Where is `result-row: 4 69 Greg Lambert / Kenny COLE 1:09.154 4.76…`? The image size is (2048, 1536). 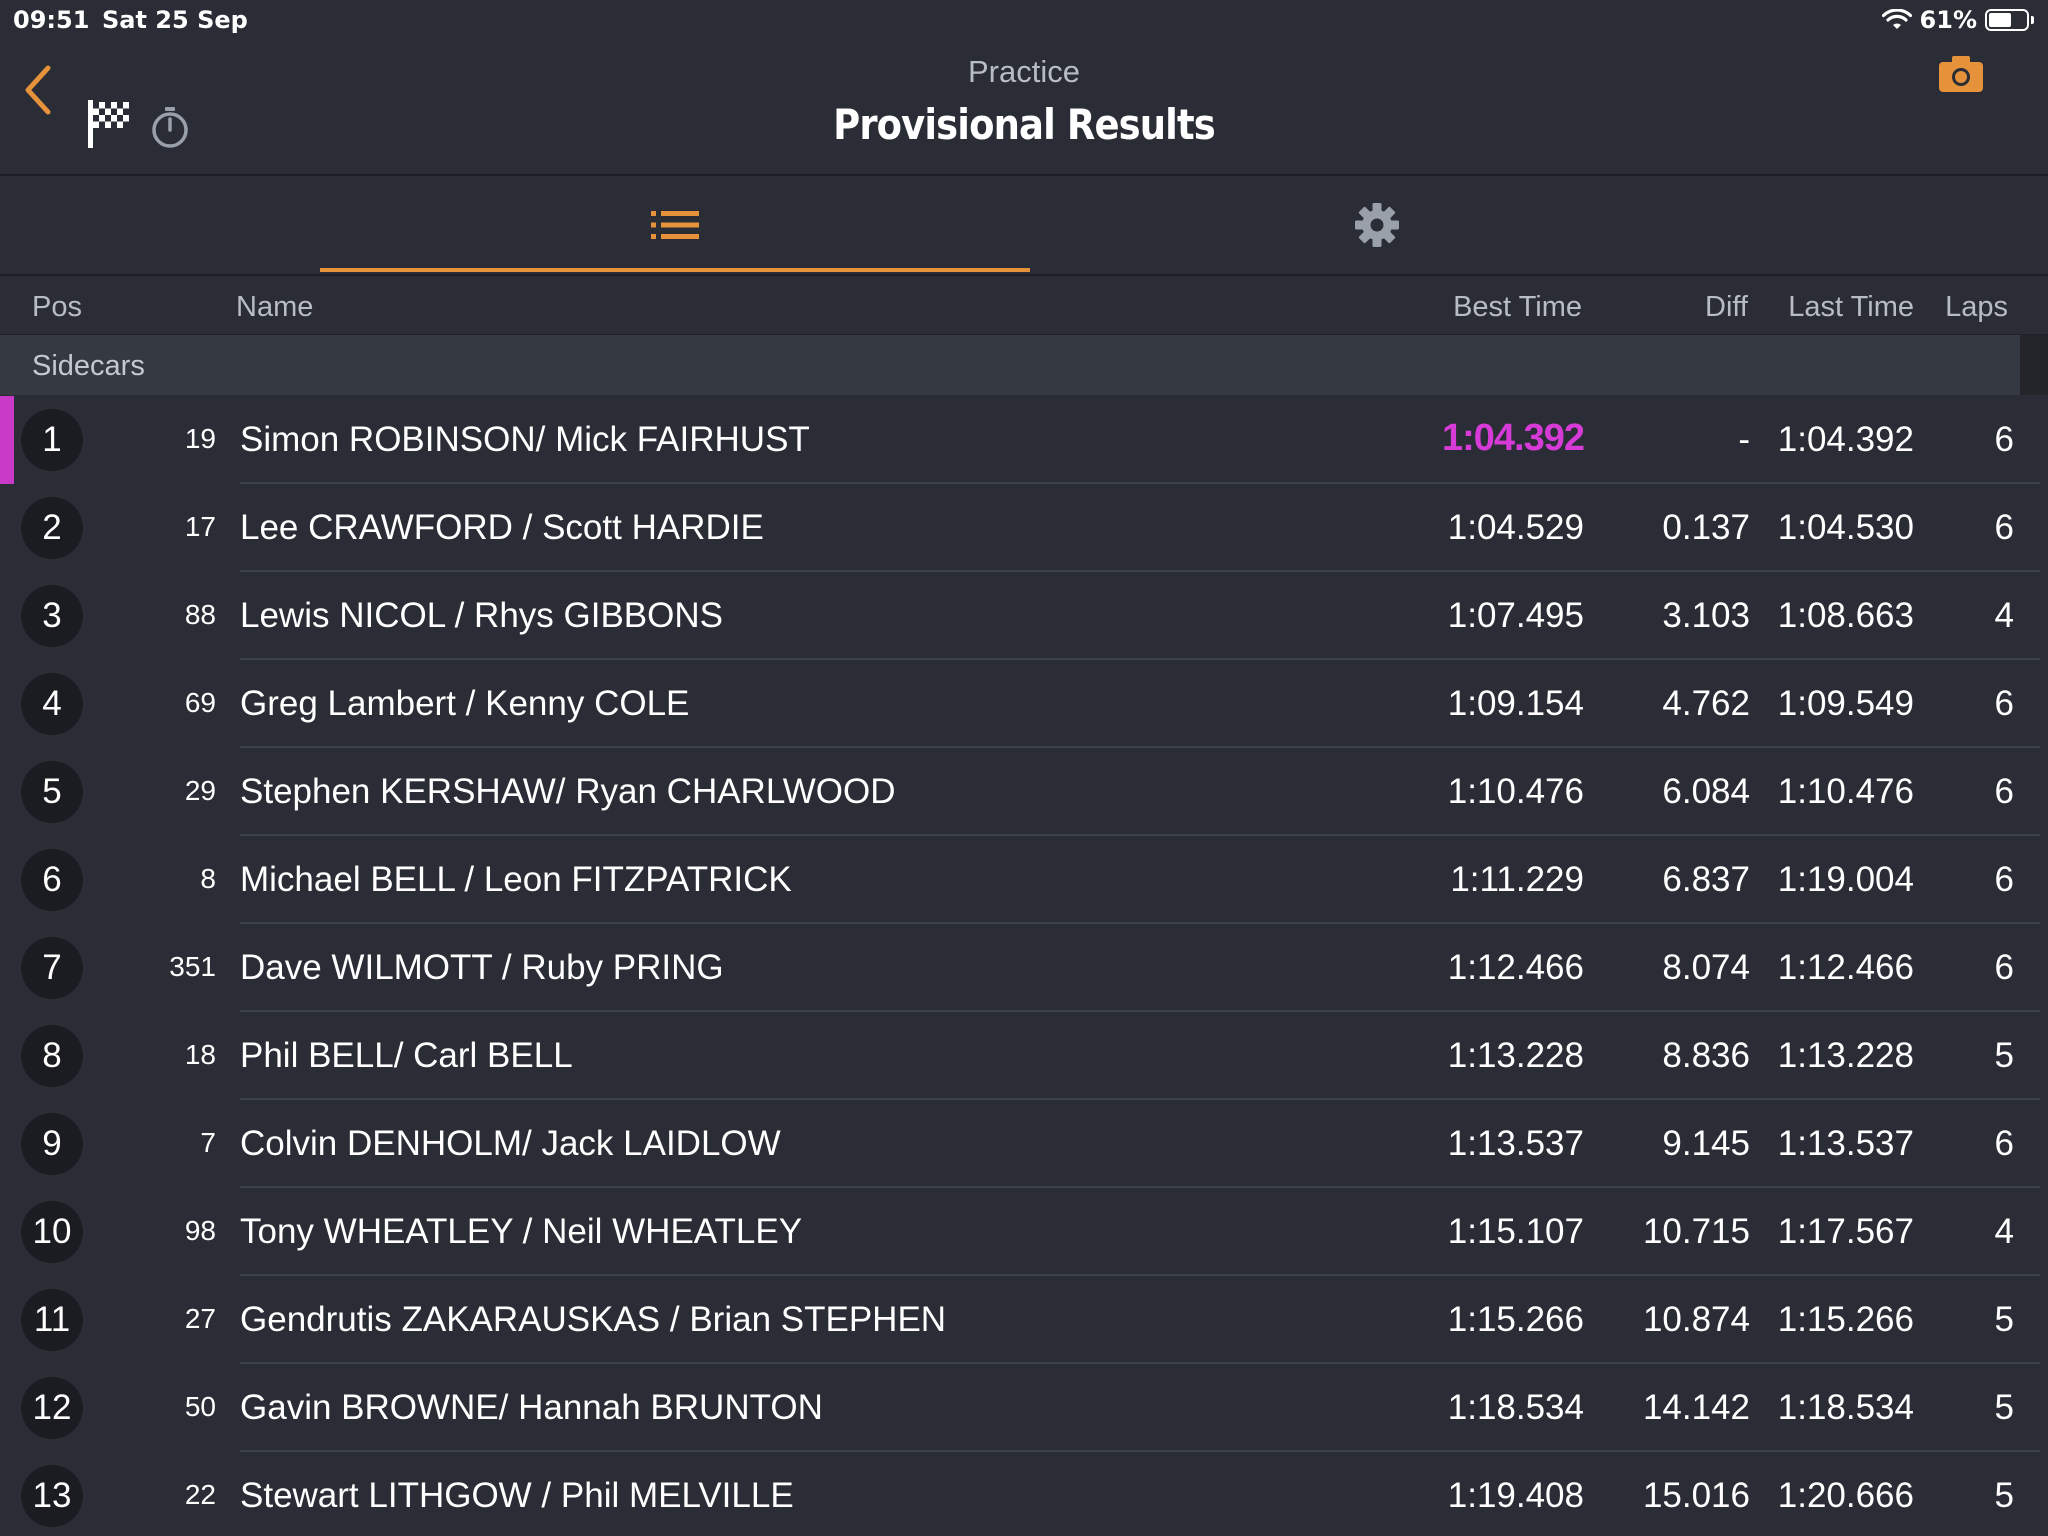
result-row: 4 69 Greg Lambert / Kenny COLE 1:09.154 4.76… is located at coordinates (1020, 704).